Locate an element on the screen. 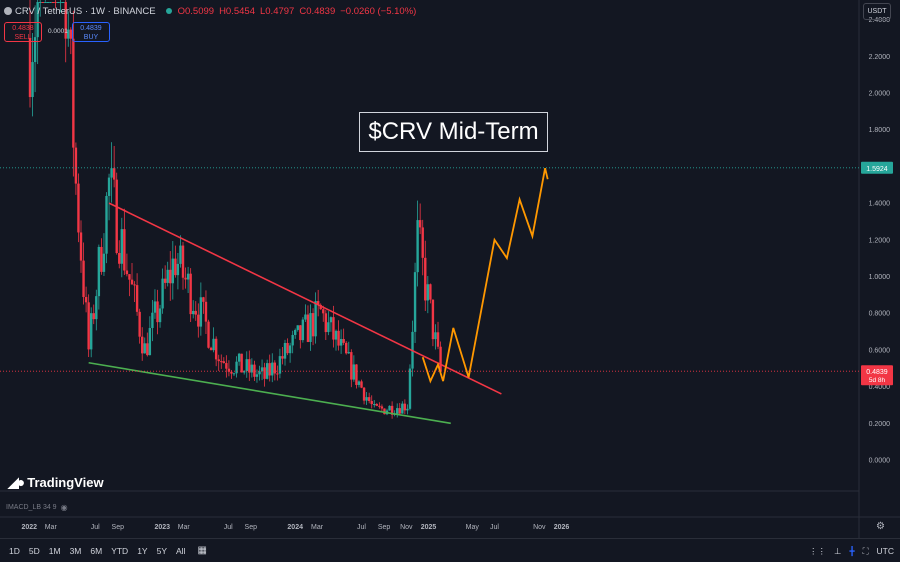 This screenshot has height=562, width=900. timeframe-1d: 1D is located at coordinates (14, 550).